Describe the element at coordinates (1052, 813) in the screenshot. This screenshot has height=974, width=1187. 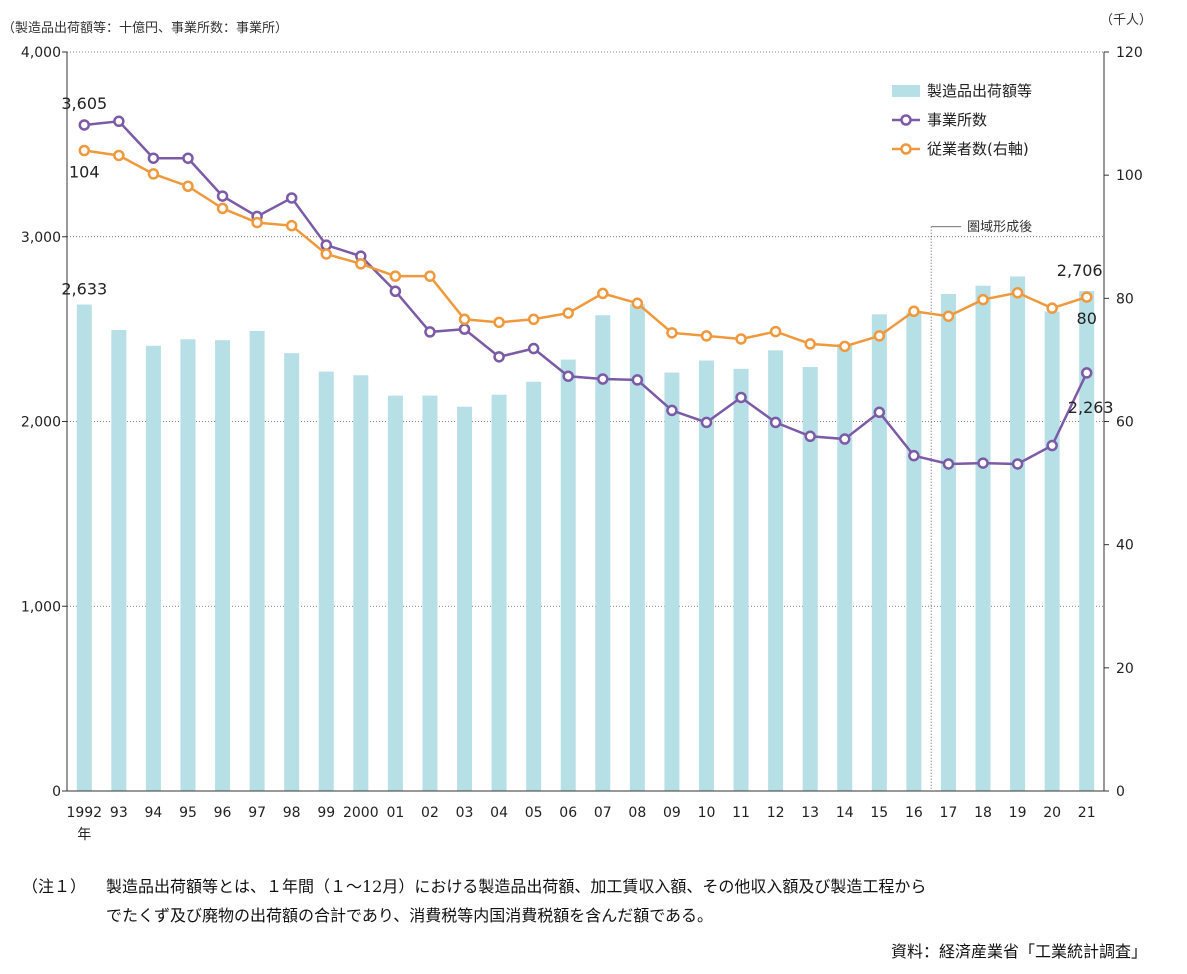
I see `x-axis-tick-label: 20` at that location.